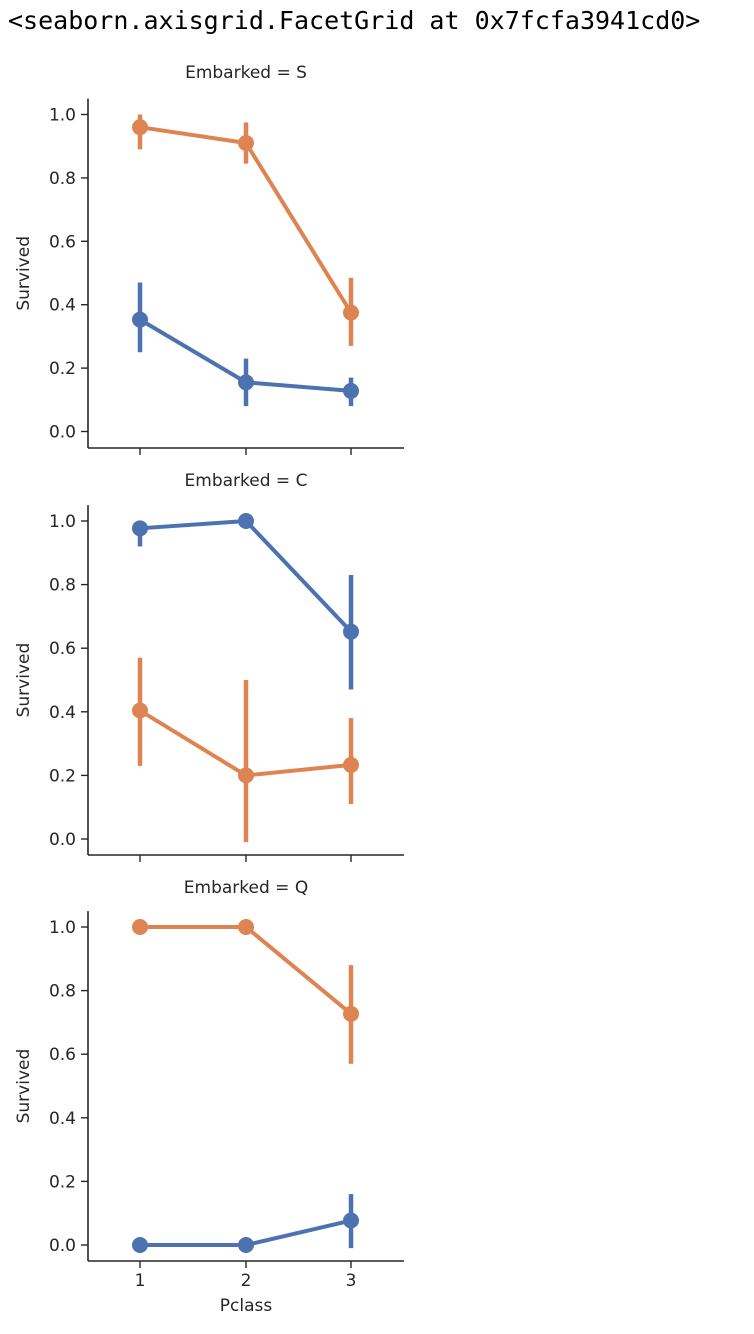 This screenshot has width=754, height=1334. What do you see at coordinates (246, 73) in the screenshot?
I see `panel-title: Embarked = S` at bounding box center [246, 73].